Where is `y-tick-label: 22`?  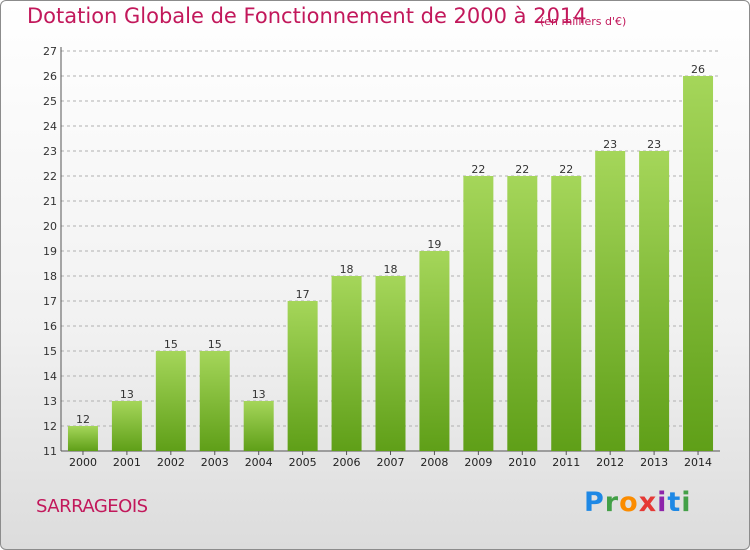
y-tick-label: 22 is located at coordinates (50, 176).